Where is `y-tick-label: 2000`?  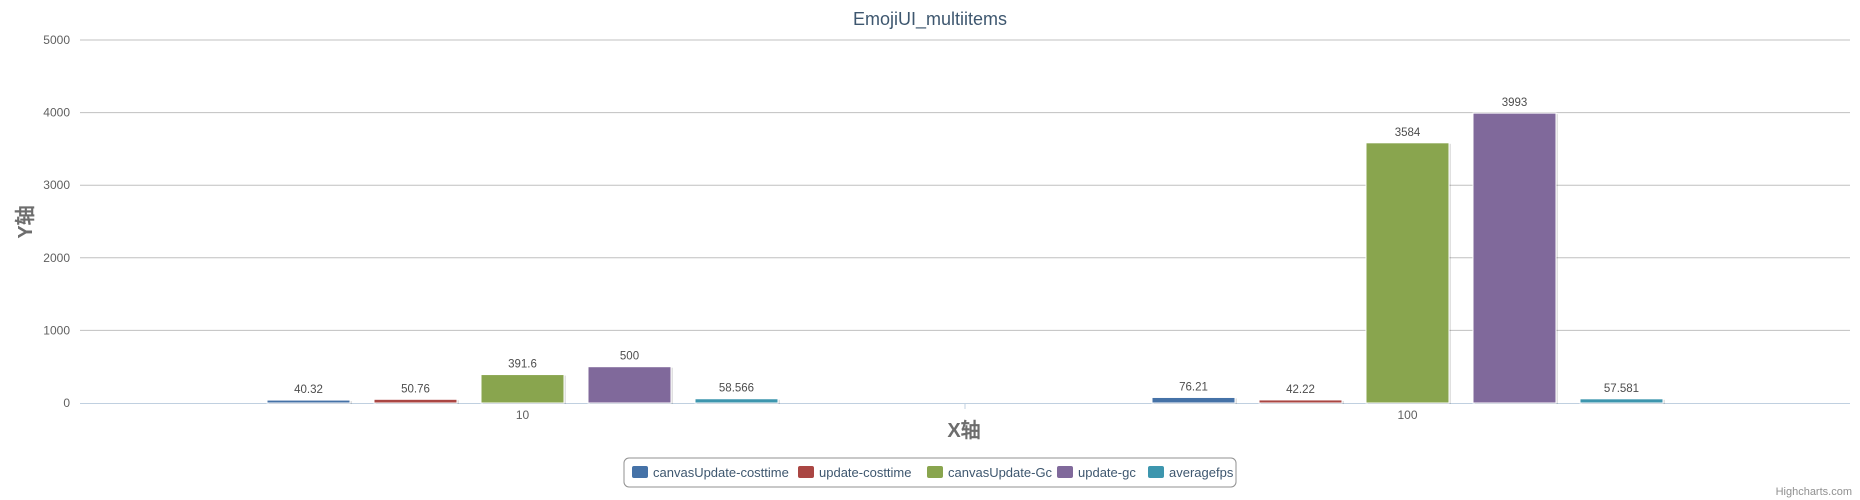 y-tick-label: 2000 is located at coordinates (56, 258).